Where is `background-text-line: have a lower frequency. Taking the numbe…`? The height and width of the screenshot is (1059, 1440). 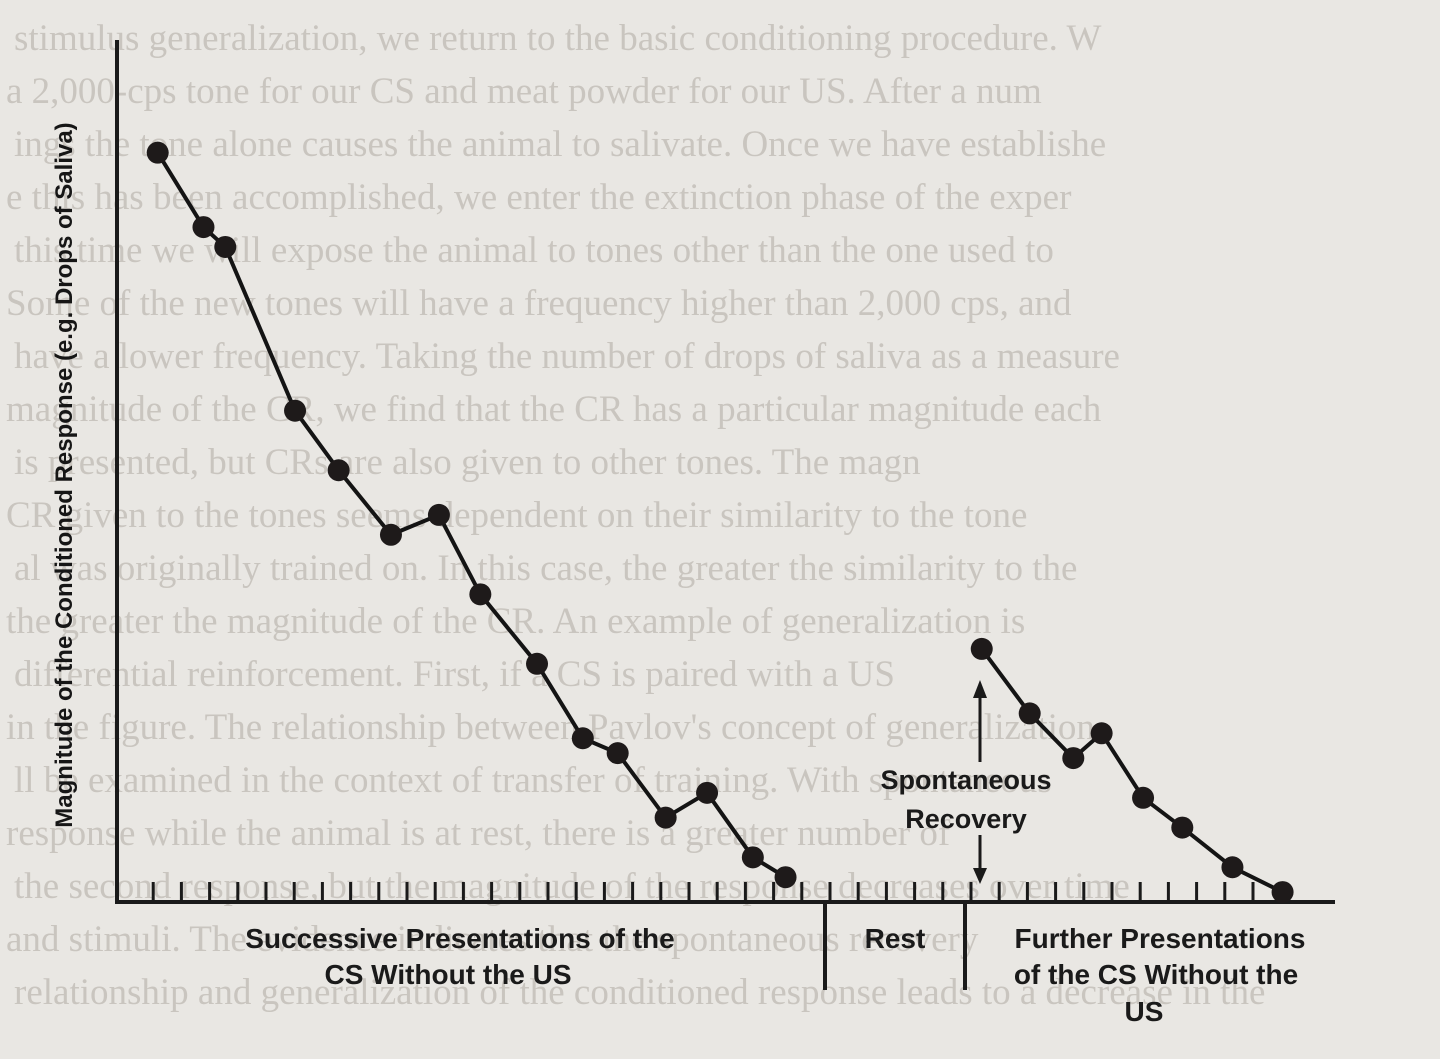
background-text-line: have a lower frequency. Taking the numbe… is located at coordinates (567, 356).